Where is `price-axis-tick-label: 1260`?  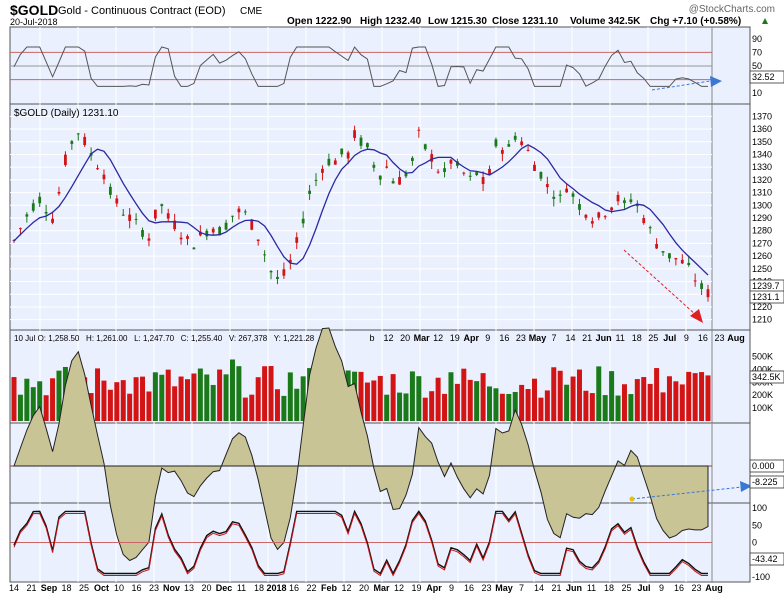 price-axis-tick-label: 1260 is located at coordinates (762, 256).